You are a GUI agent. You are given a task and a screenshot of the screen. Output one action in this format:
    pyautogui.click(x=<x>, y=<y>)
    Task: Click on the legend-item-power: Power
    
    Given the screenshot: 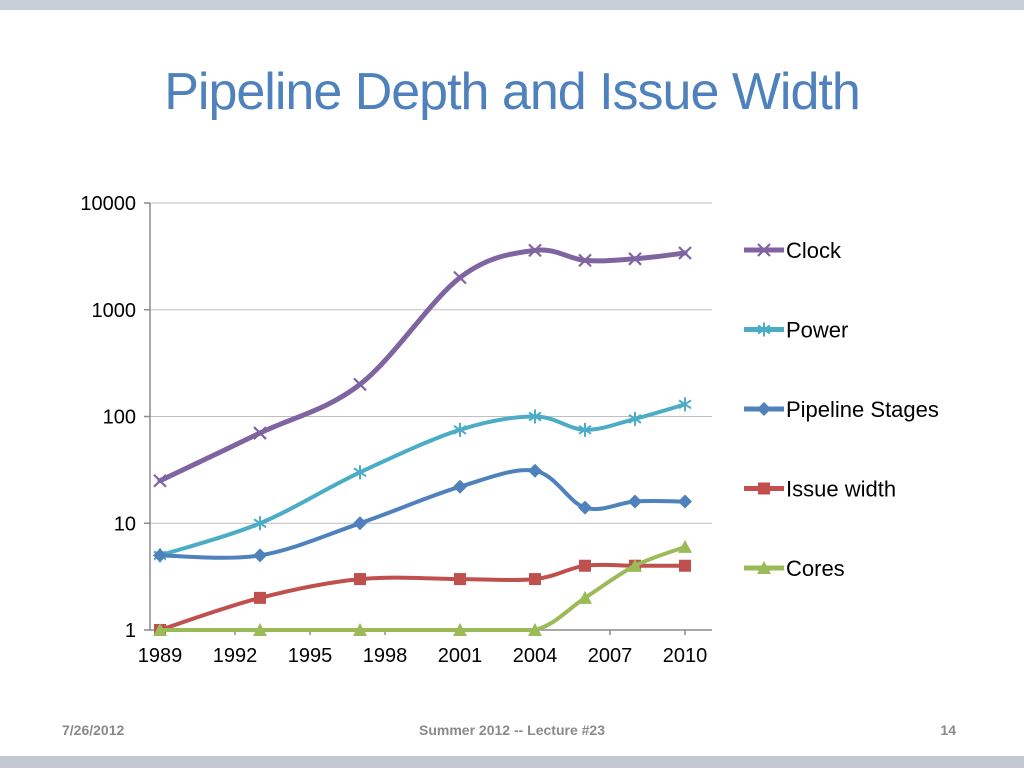 What is the action you would take?
    pyautogui.click(x=796, y=330)
    